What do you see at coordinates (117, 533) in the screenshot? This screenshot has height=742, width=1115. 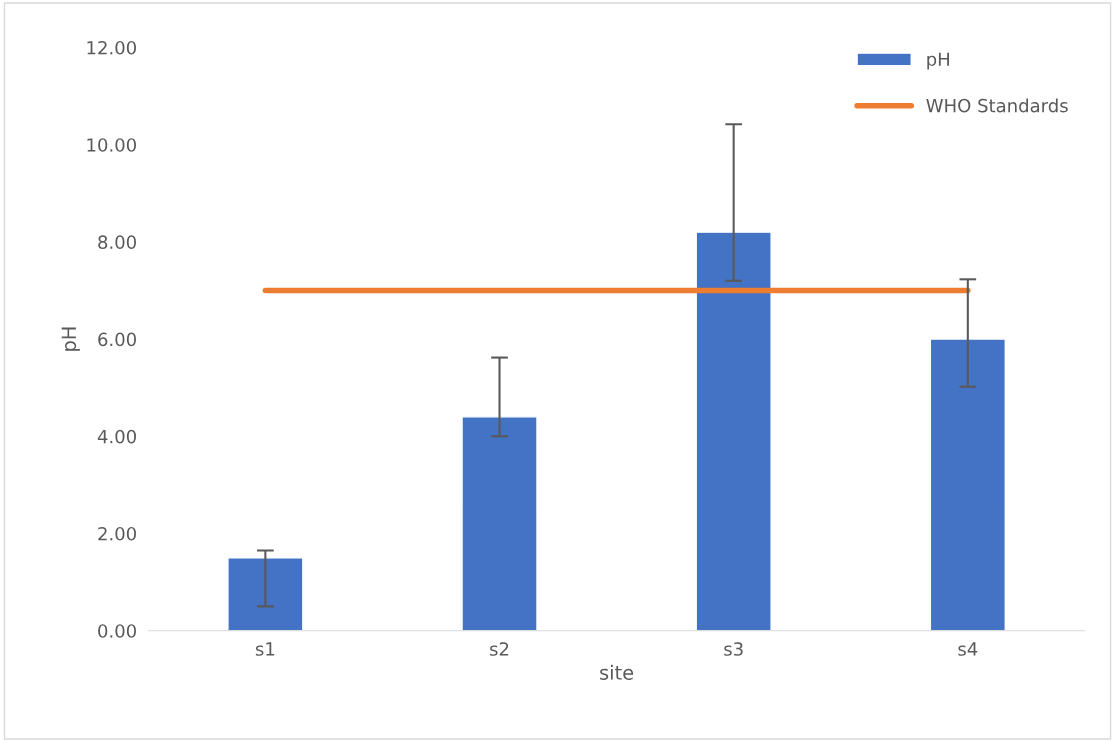 I see `y-tick-label: 2.00` at bounding box center [117, 533].